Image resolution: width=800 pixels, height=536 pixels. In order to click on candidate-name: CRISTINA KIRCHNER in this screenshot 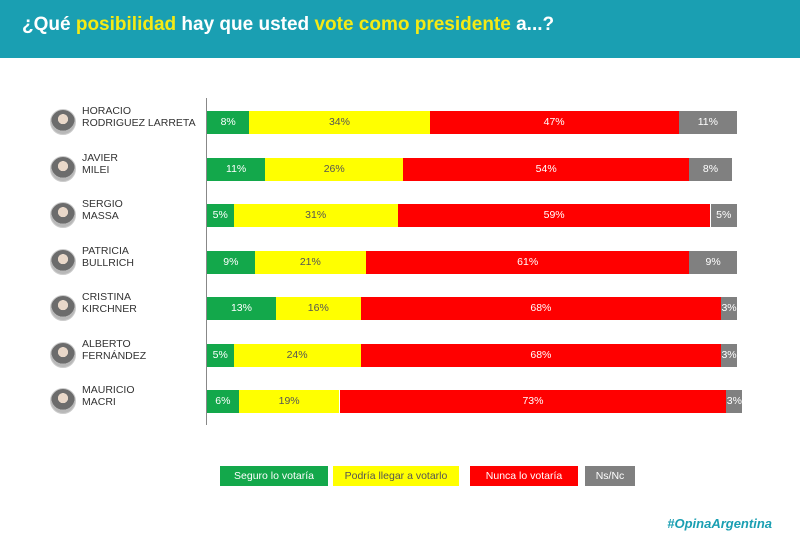, I will do `click(109, 303)`.